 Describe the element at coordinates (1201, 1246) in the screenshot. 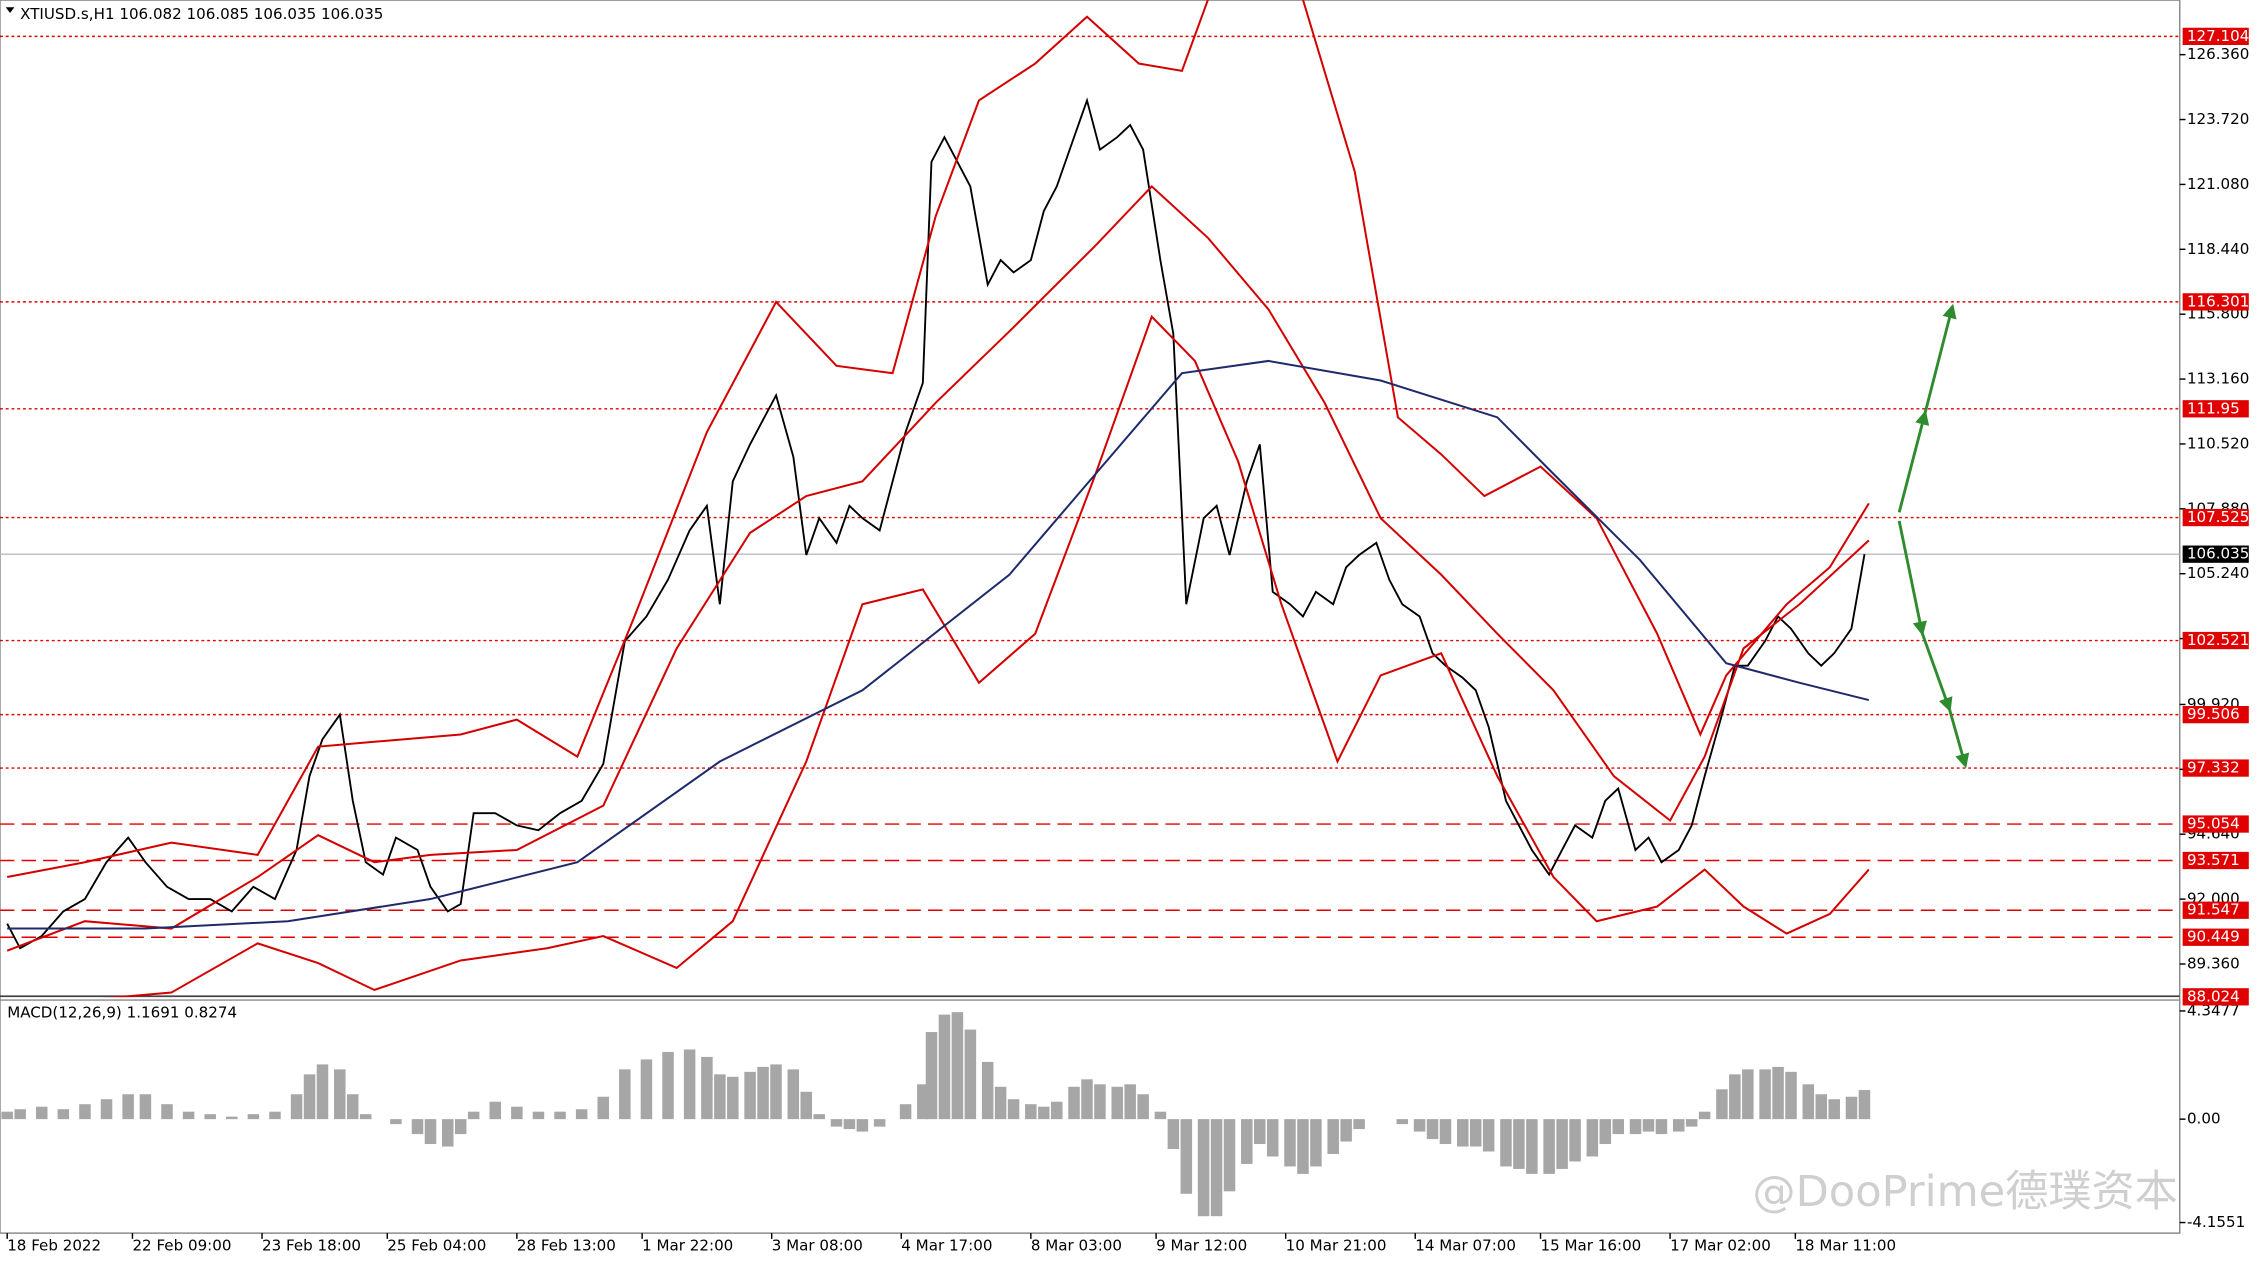

I see `x-tick-label: 9 Mar 12:00` at that location.